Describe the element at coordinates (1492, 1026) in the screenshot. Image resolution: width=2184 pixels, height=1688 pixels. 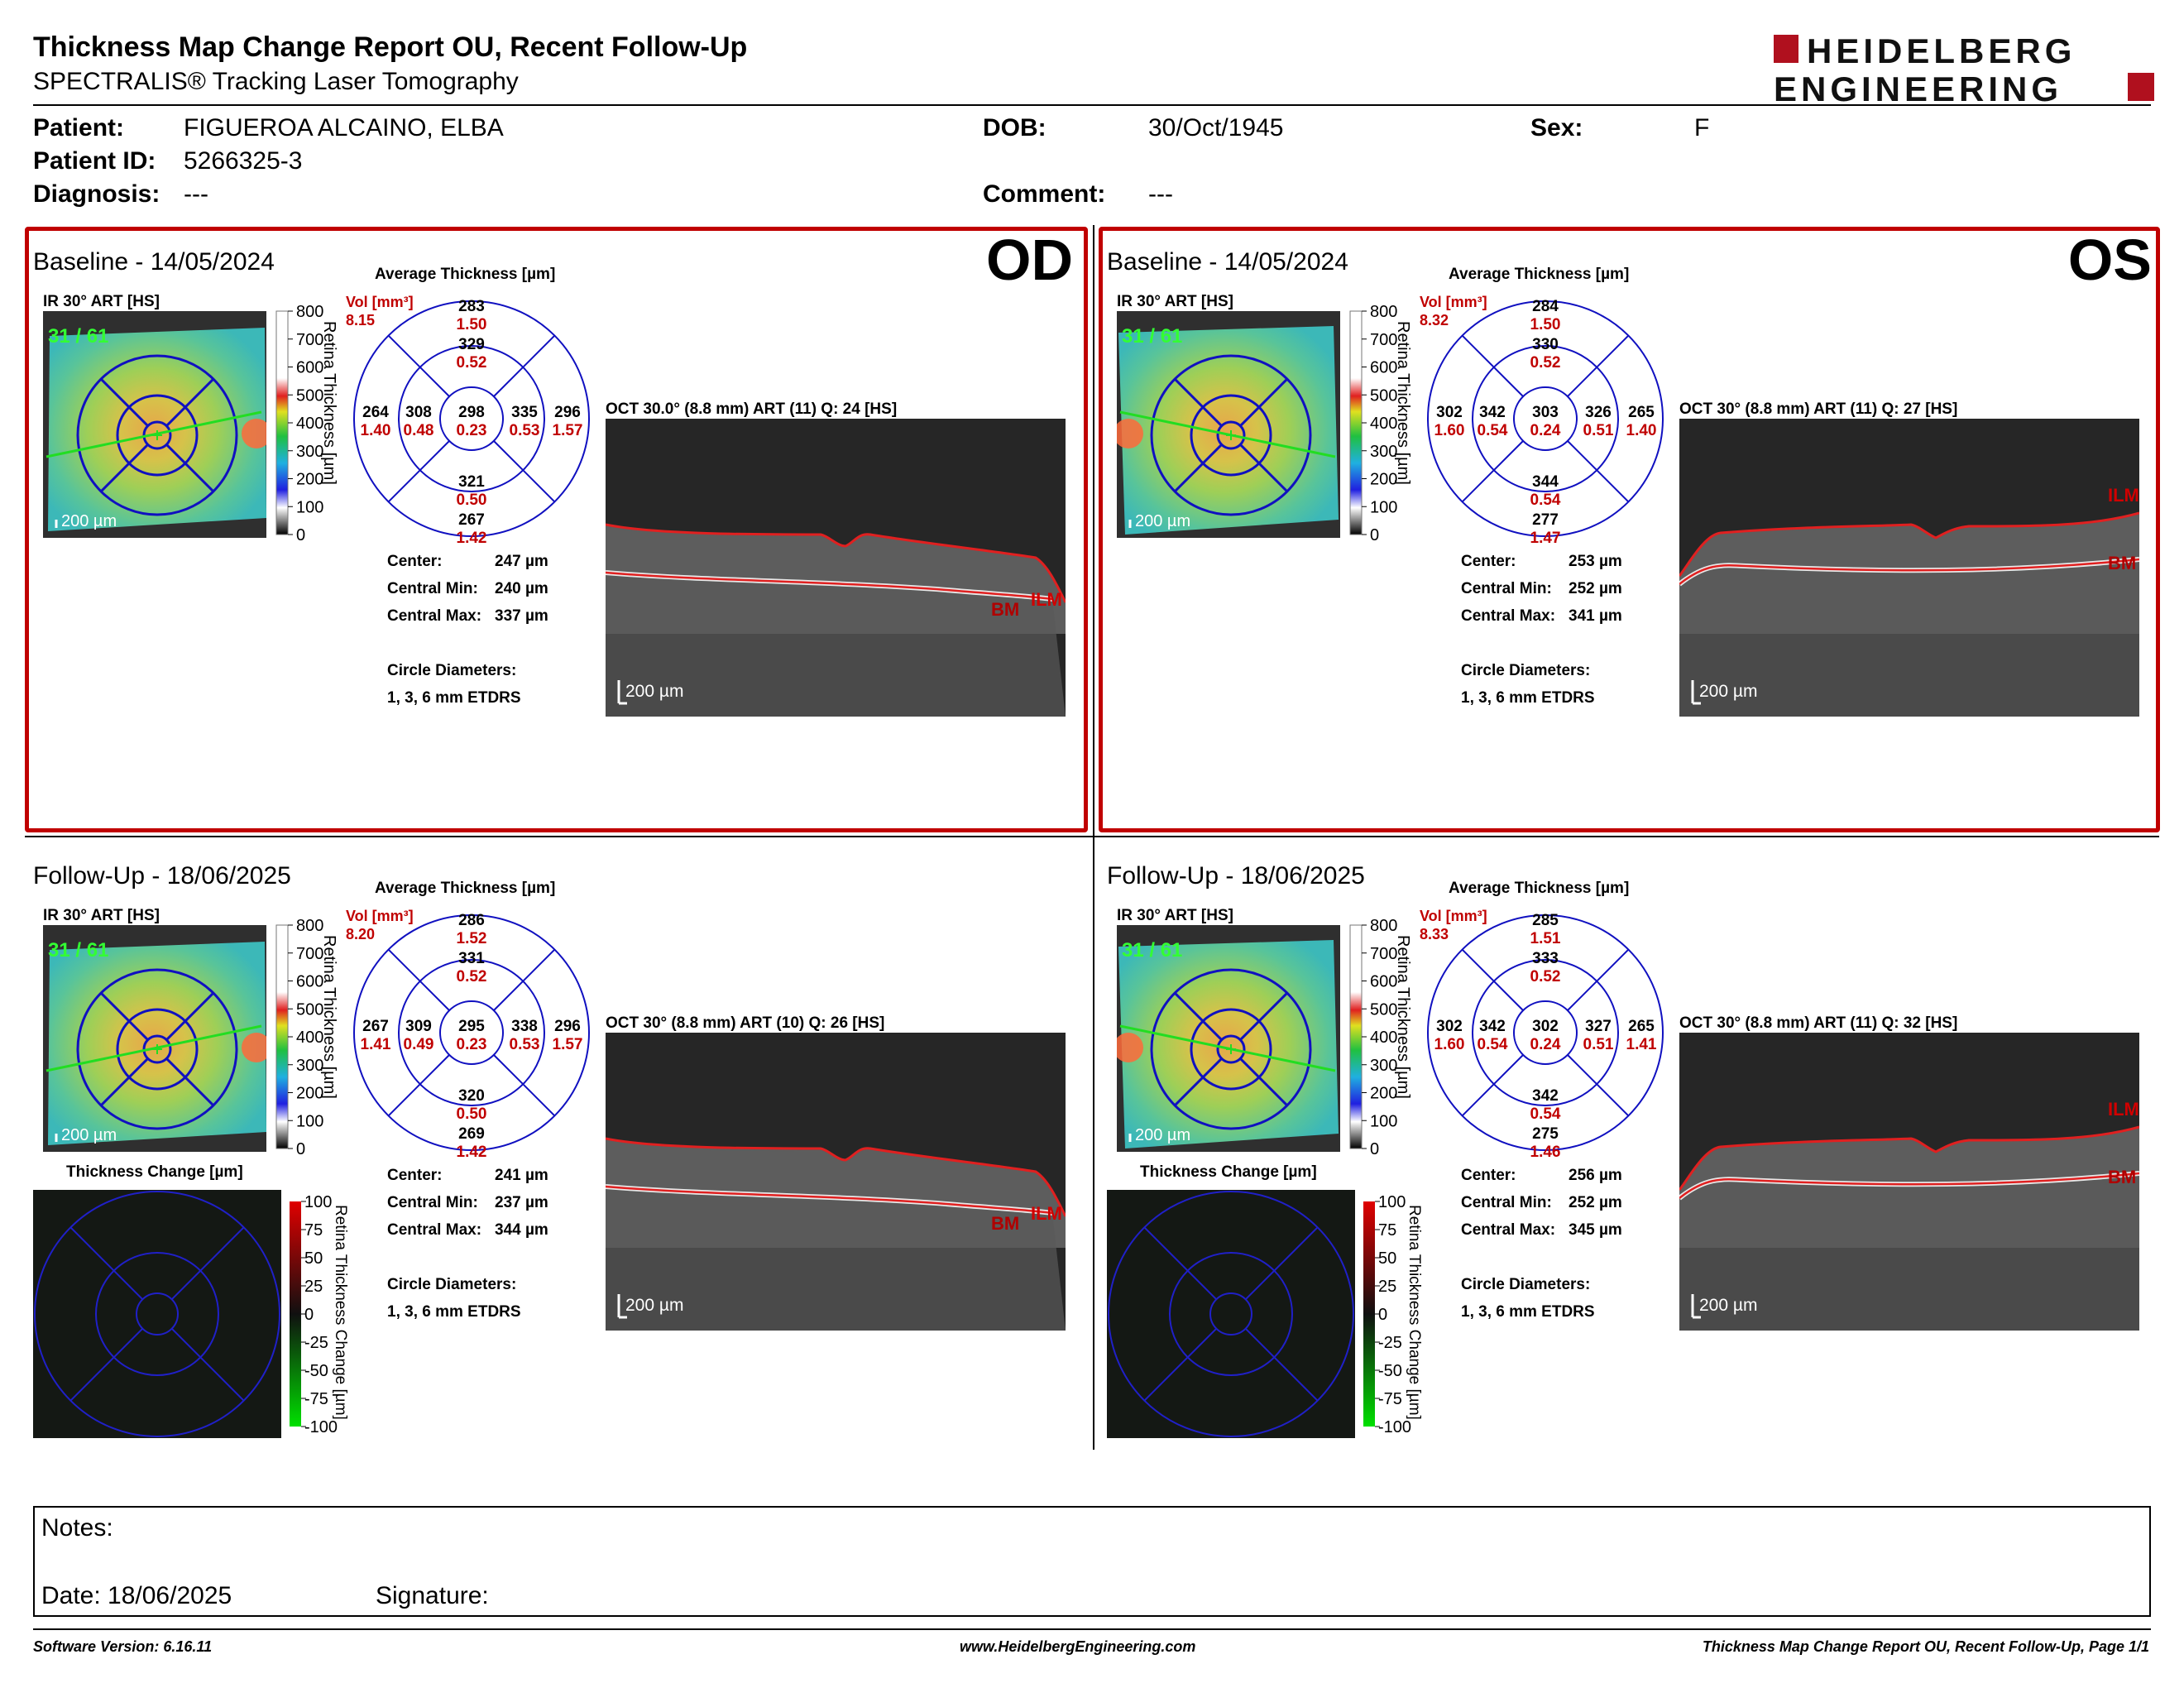
I see `sector-thickness-inner-left: 342` at that location.